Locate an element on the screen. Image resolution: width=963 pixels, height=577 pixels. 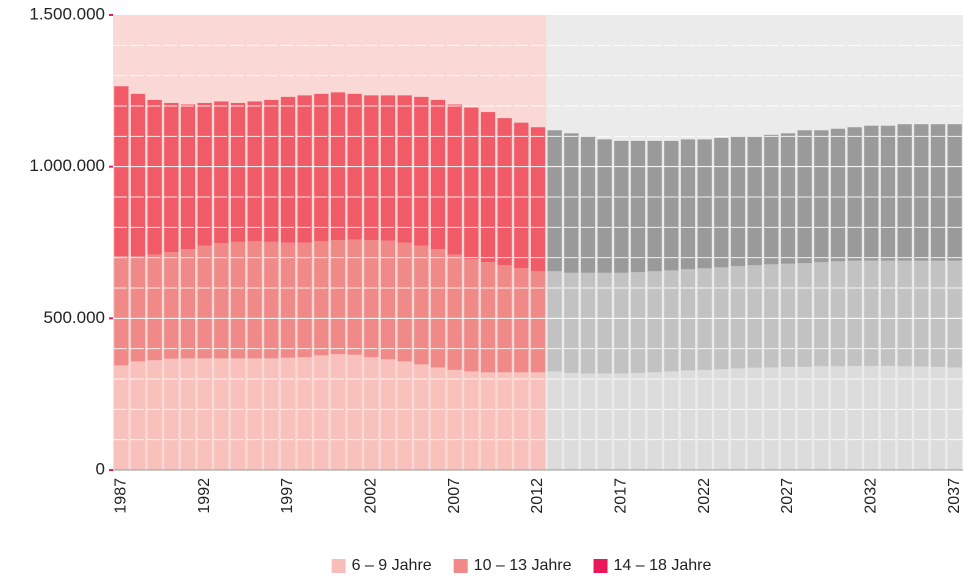
x-tick-label: 2012 is located at coordinates (537, 496).